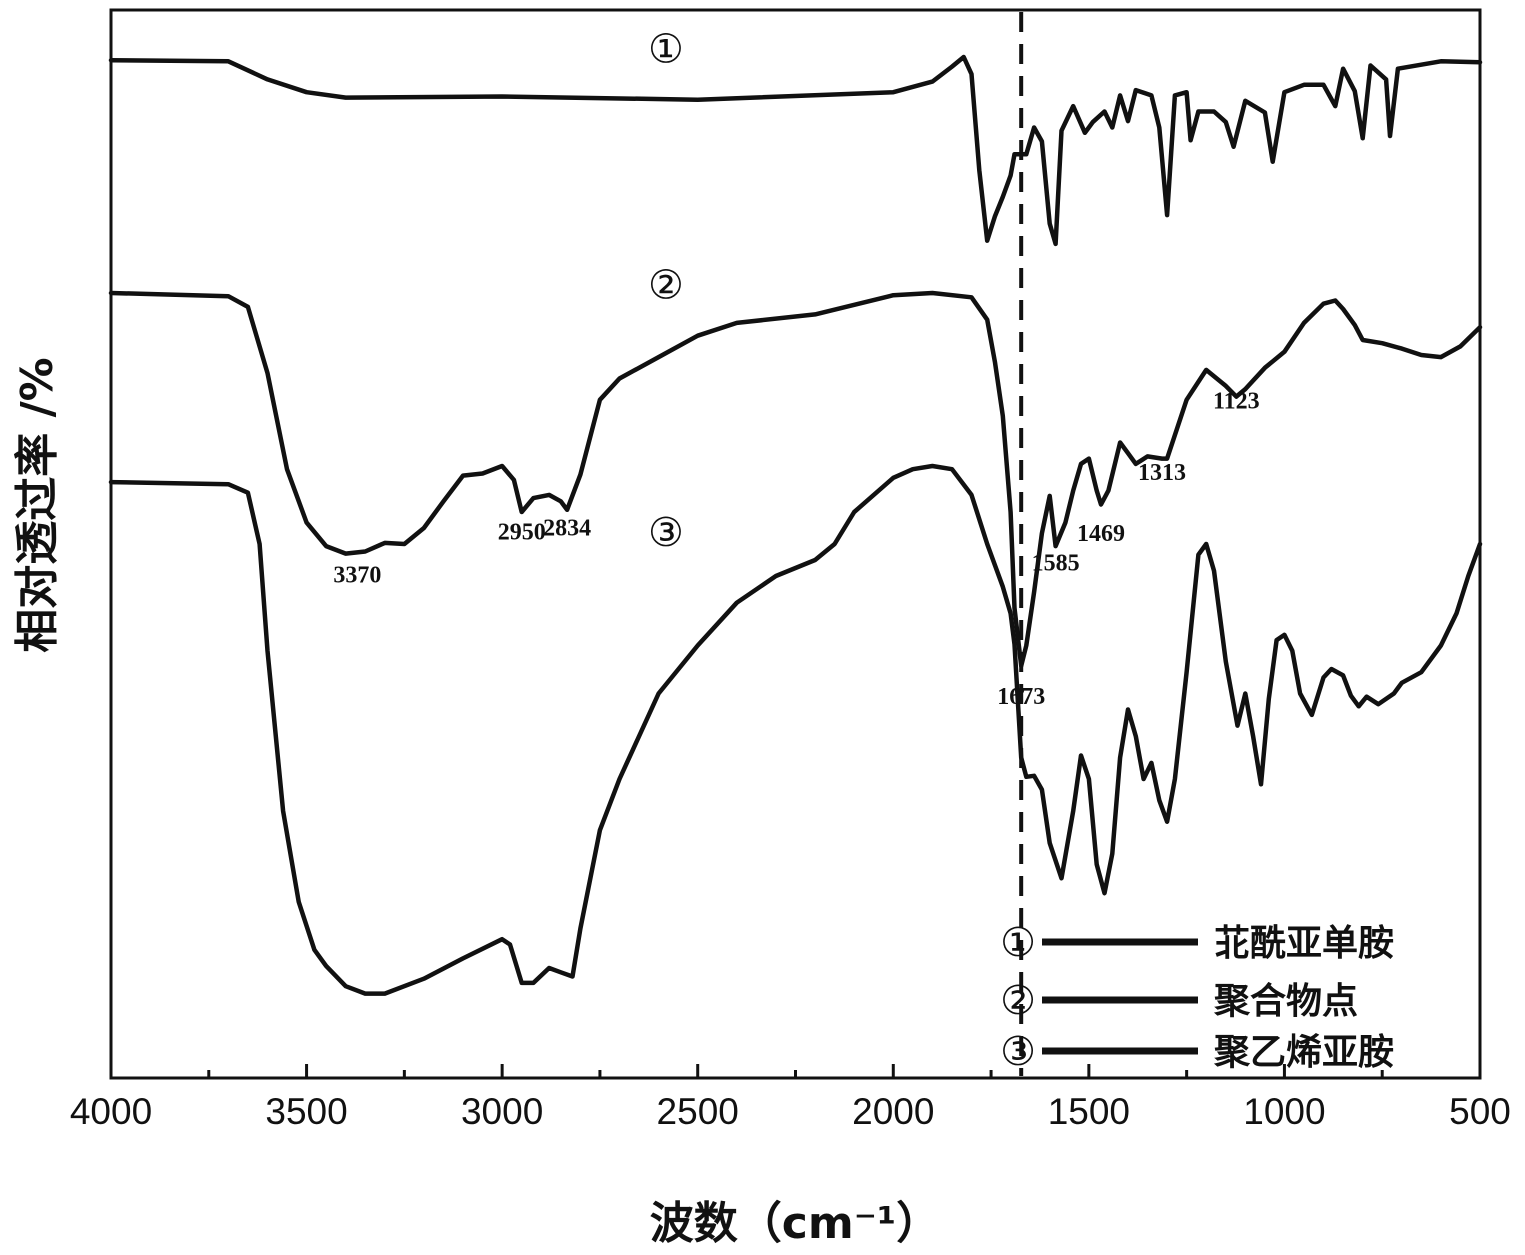 This screenshot has width=1525, height=1255. I want to click on x-tick-label-4000: 4000, so click(111, 1111).